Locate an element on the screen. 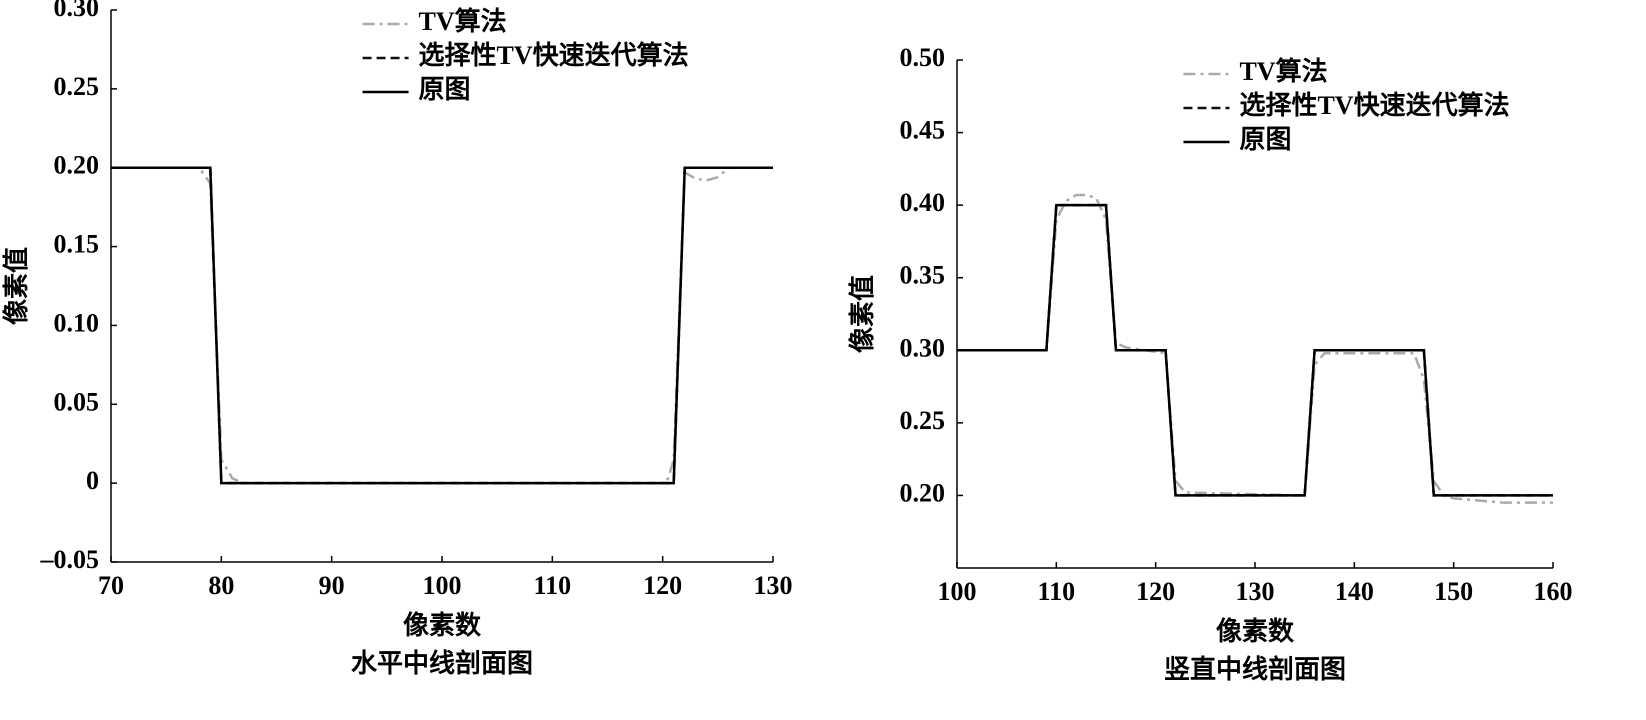 This screenshot has width=1646, height=720. y-tick-label: 0.40 is located at coordinates (923, 202).